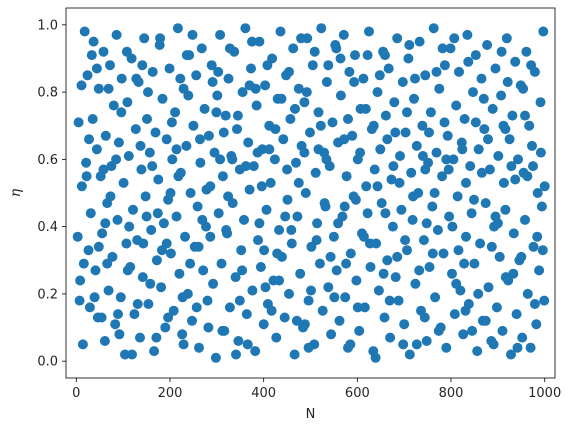  Describe the element at coordinates (357, 393) in the screenshot. I see `x-tick-label: 600` at that location.